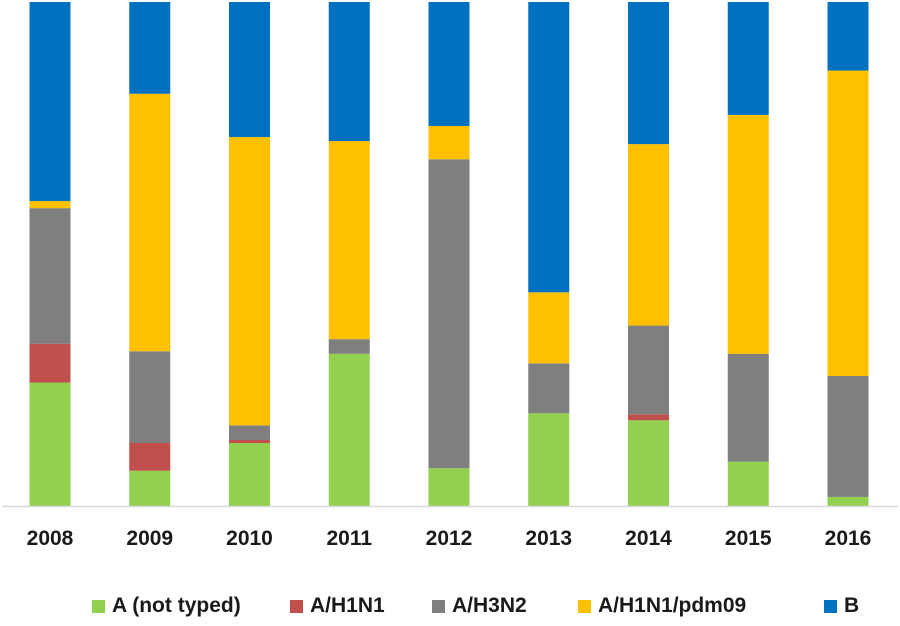  What do you see at coordinates (848, 36) in the screenshot?
I see `bar-segment-2016-b` at bounding box center [848, 36].